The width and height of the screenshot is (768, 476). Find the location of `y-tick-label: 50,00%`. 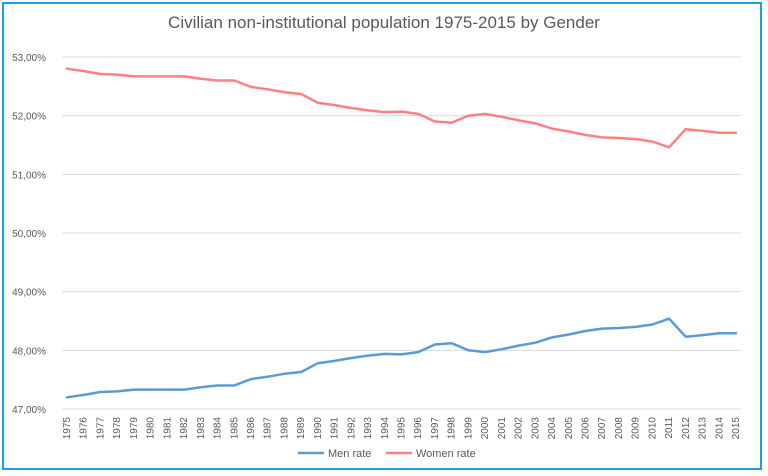

y-tick-label: 50,00% is located at coordinates (29, 234).